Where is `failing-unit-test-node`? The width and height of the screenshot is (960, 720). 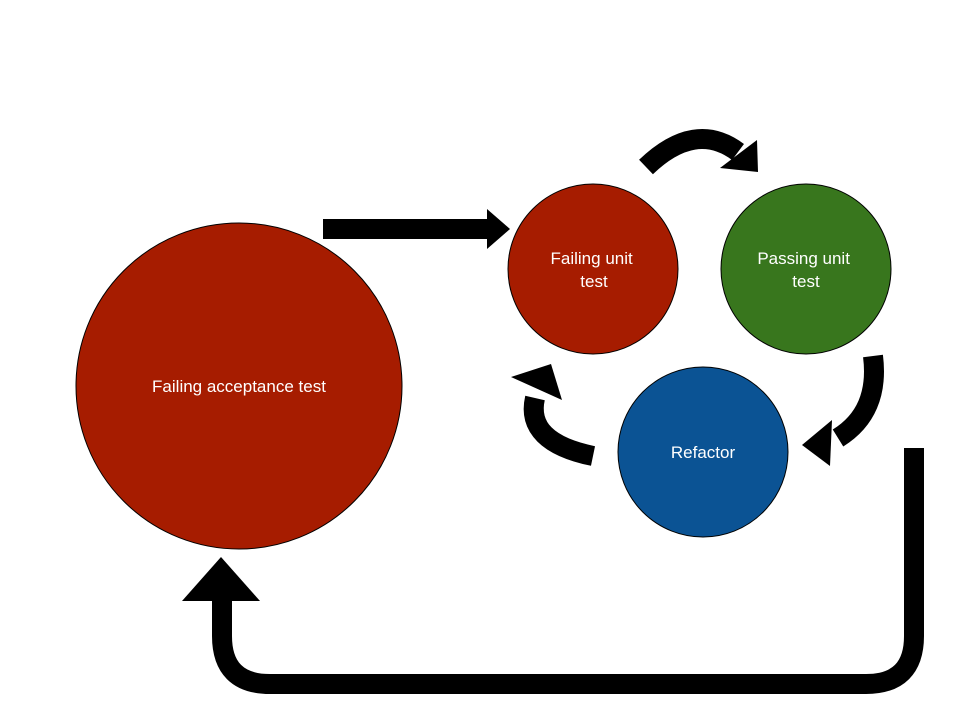
failing-unit-test-node is located at coordinates (593, 269).